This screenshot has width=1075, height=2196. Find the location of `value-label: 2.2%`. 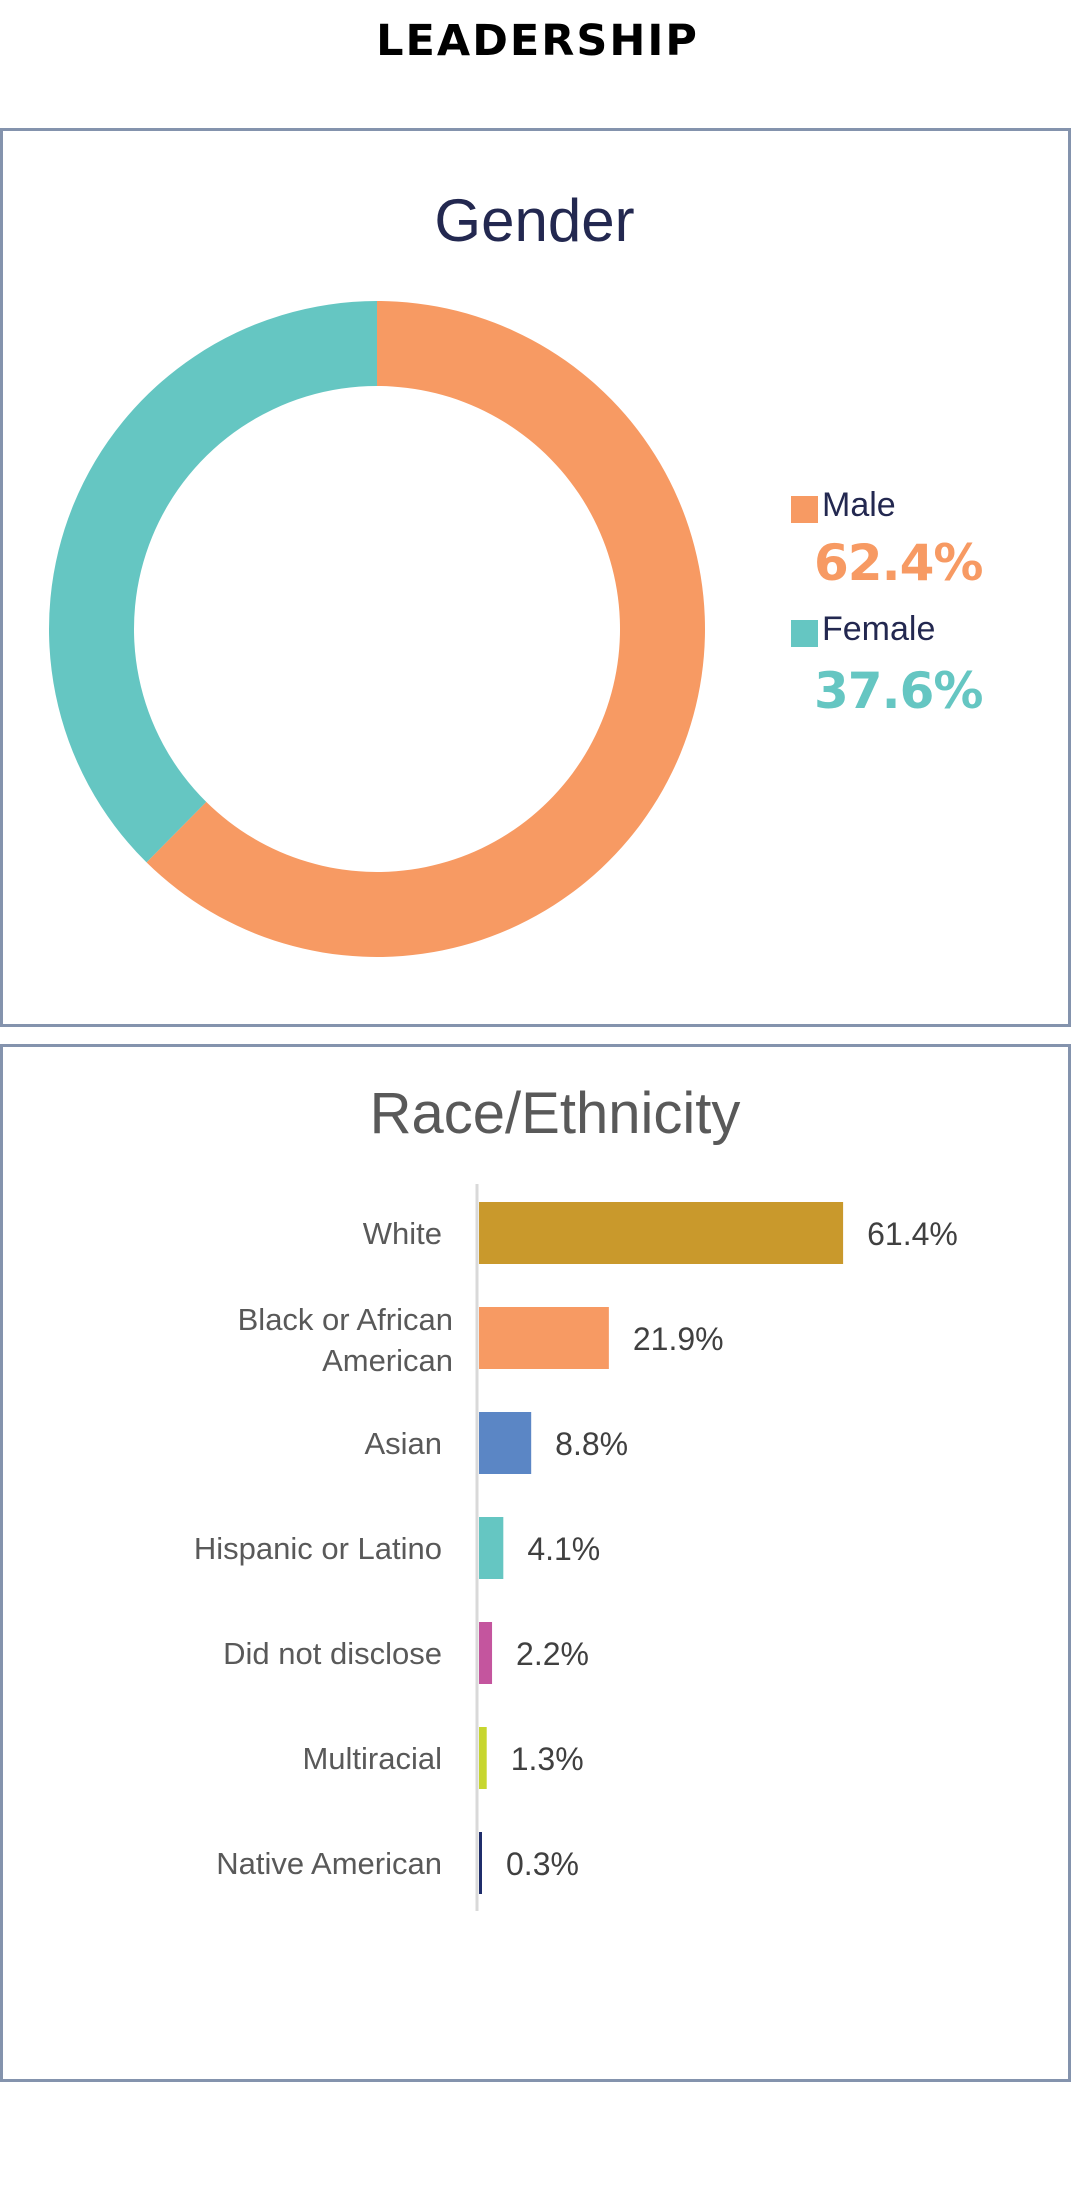

value-label: 2.2% is located at coordinates (552, 1654).